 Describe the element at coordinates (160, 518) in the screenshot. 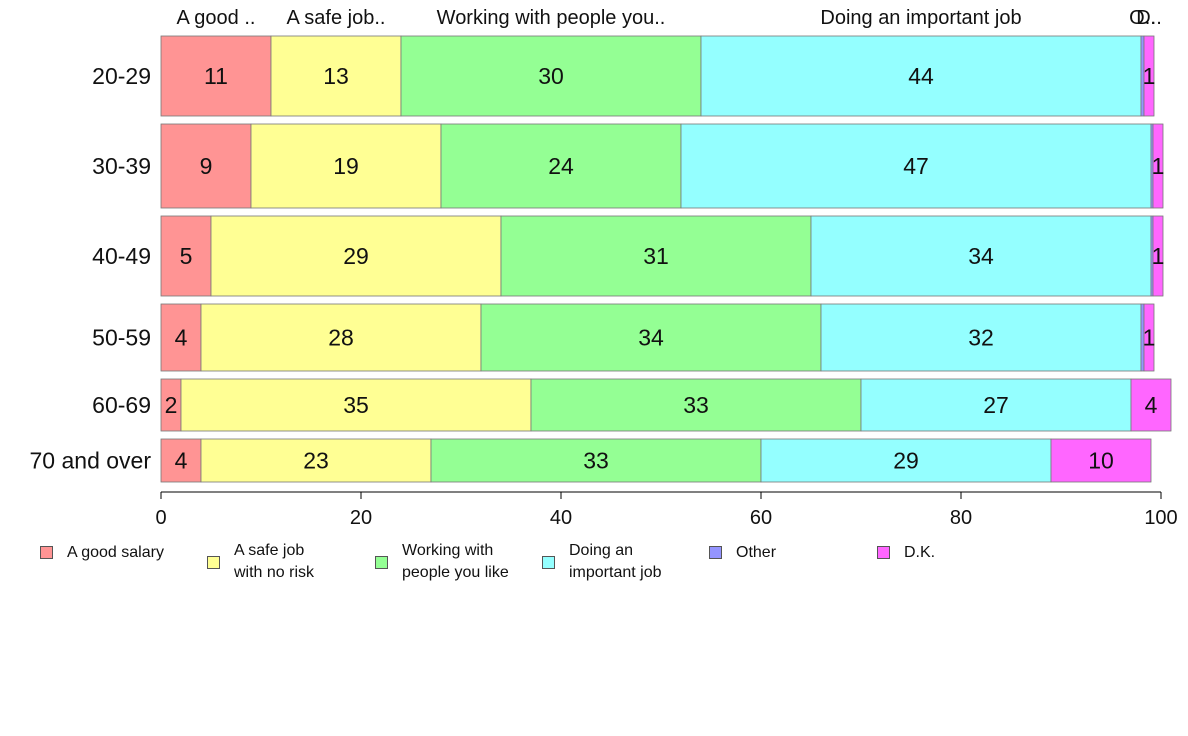

I see `x-tick-label-0: 0` at that location.